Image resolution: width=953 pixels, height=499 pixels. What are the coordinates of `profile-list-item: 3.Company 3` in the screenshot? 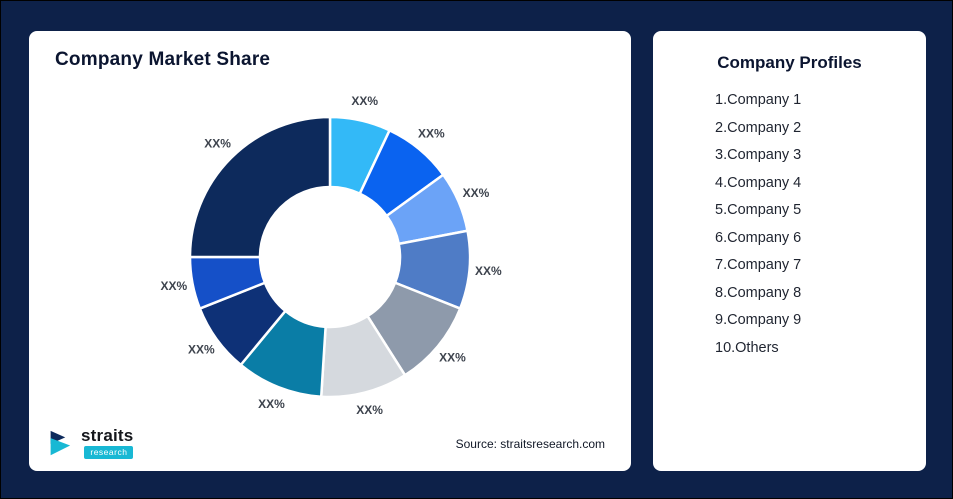 It's located at (758, 155).